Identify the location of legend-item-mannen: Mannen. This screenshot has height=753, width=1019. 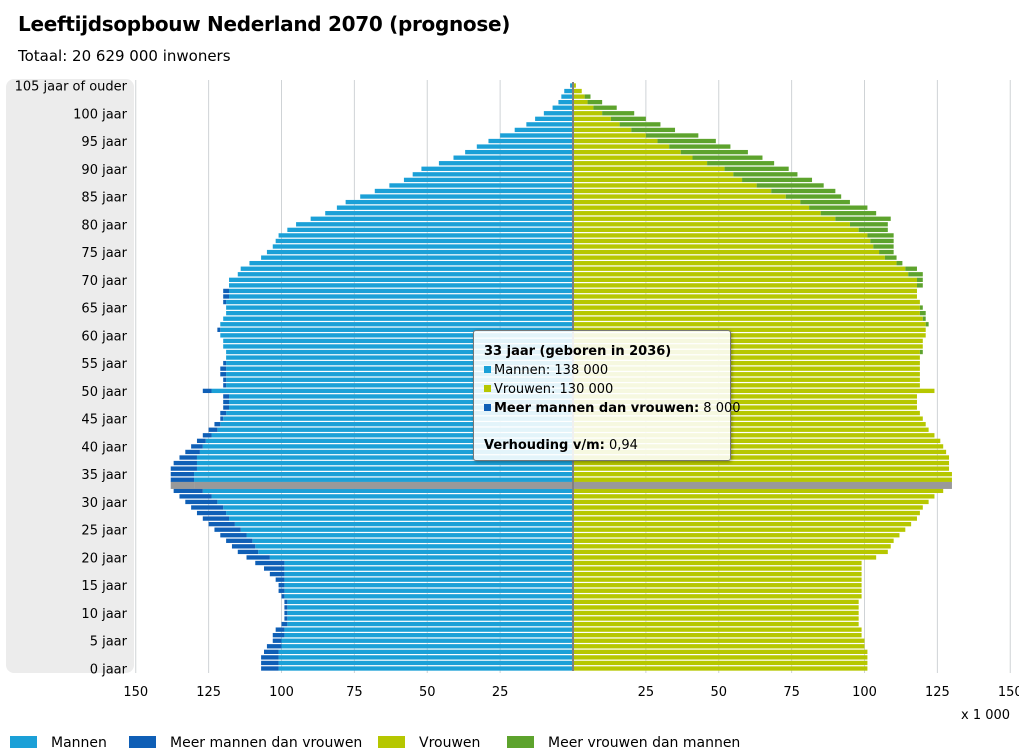
(58, 743).